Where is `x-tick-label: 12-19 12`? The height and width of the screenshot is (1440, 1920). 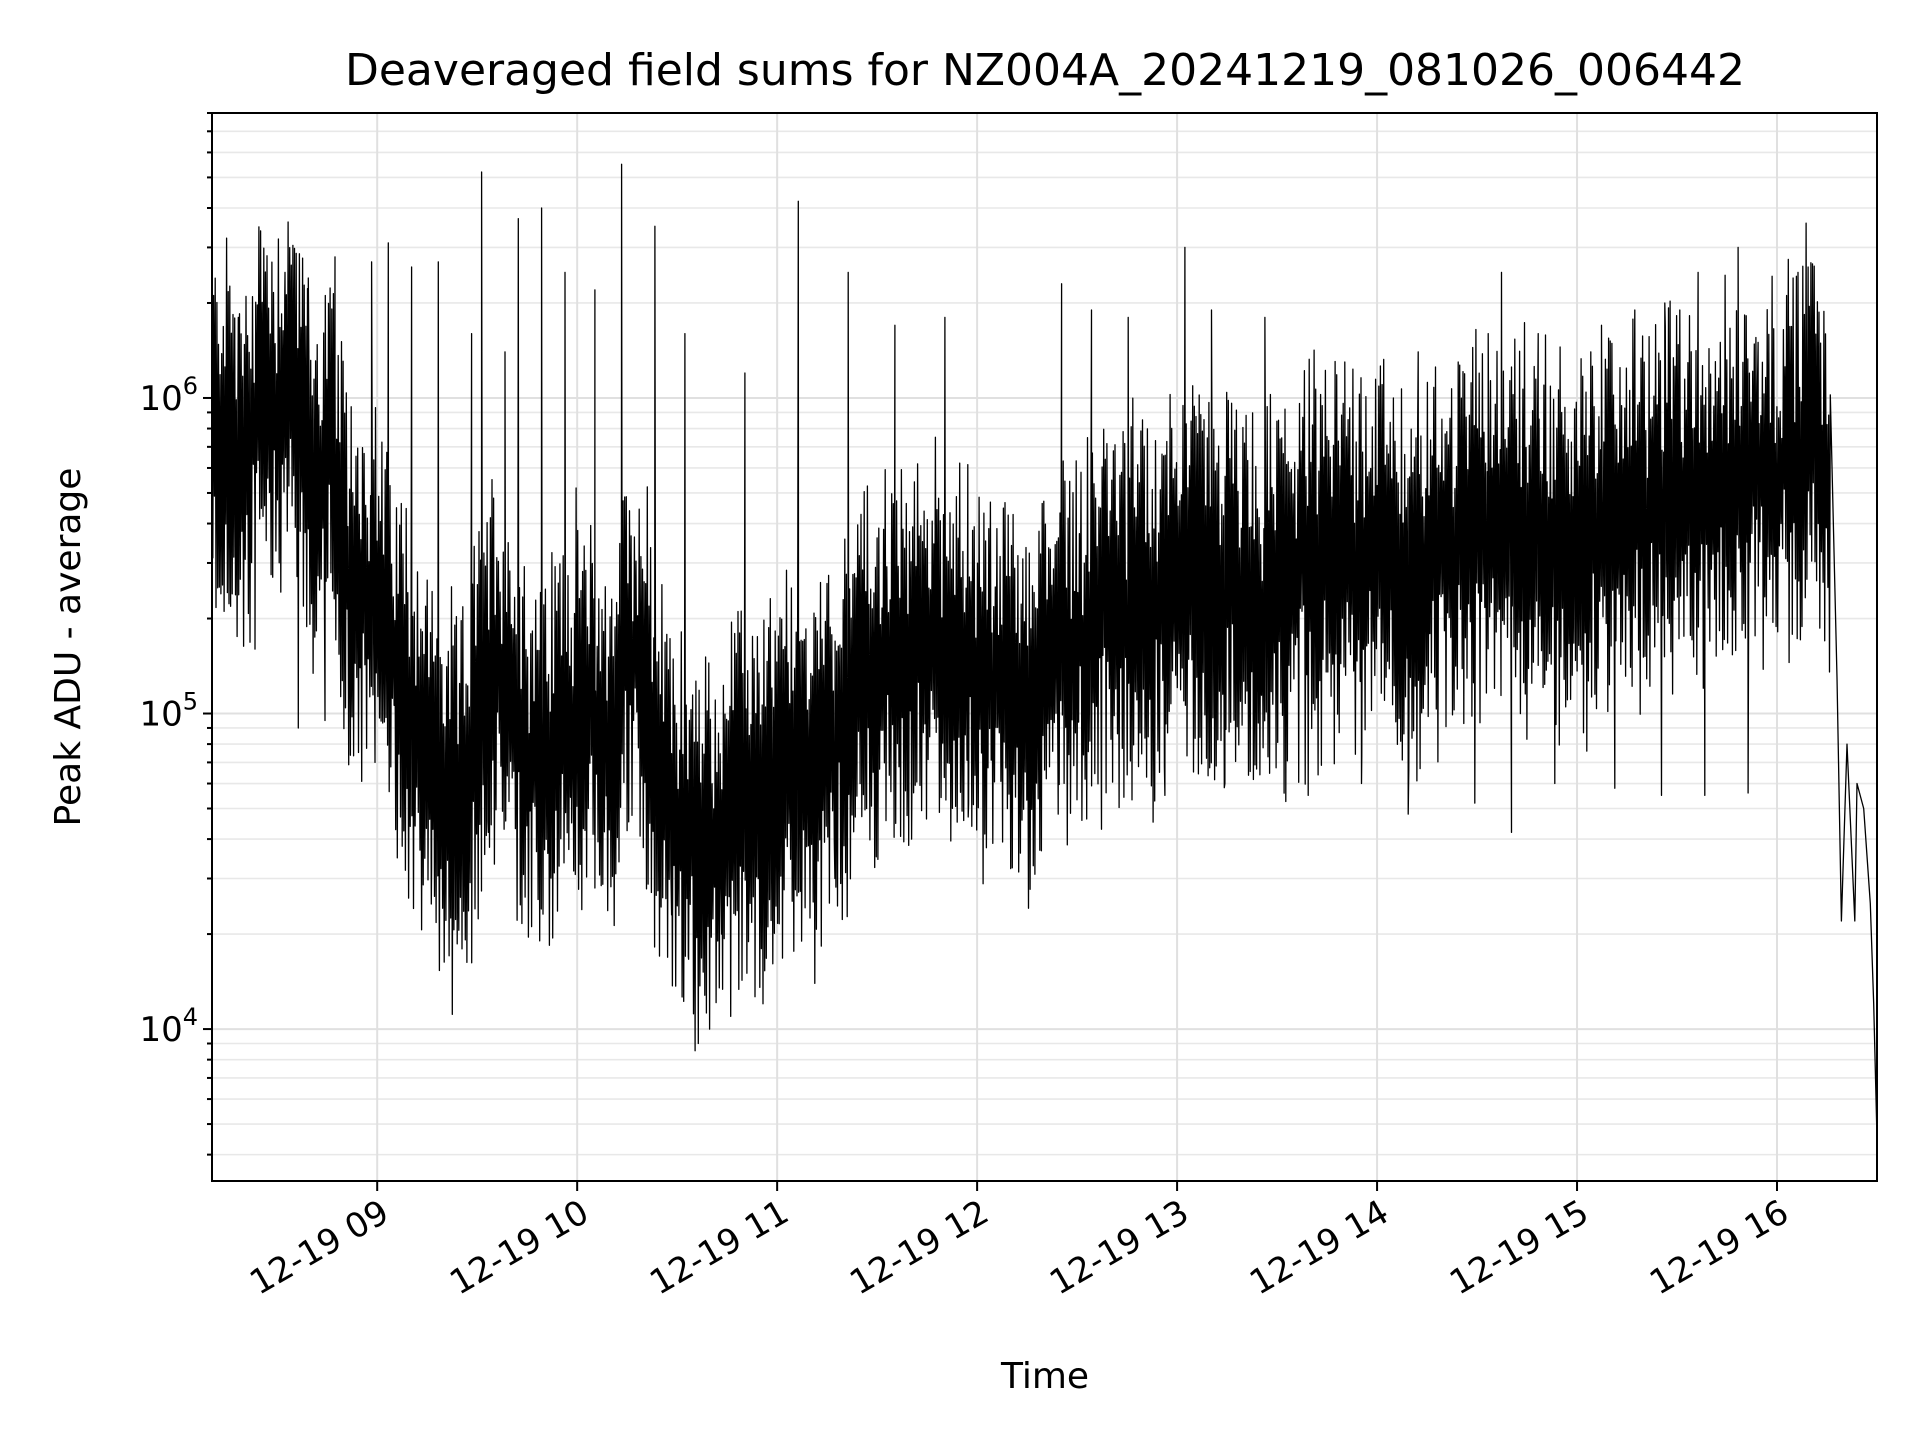 x-tick-label: 12-19 12 is located at coordinates (919, 1247).